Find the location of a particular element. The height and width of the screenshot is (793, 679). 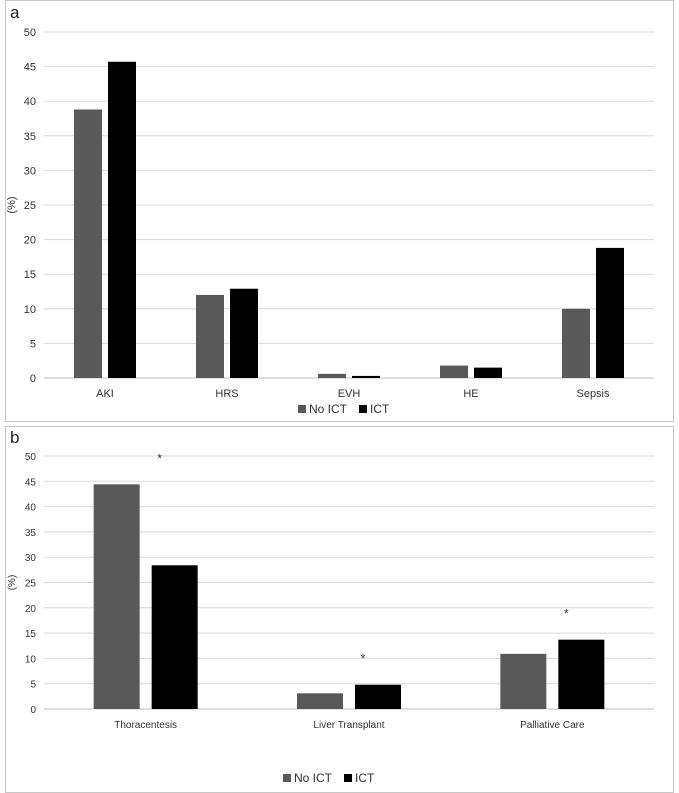

bar-ict-thoracentesis is located at coordinates (174, 637).